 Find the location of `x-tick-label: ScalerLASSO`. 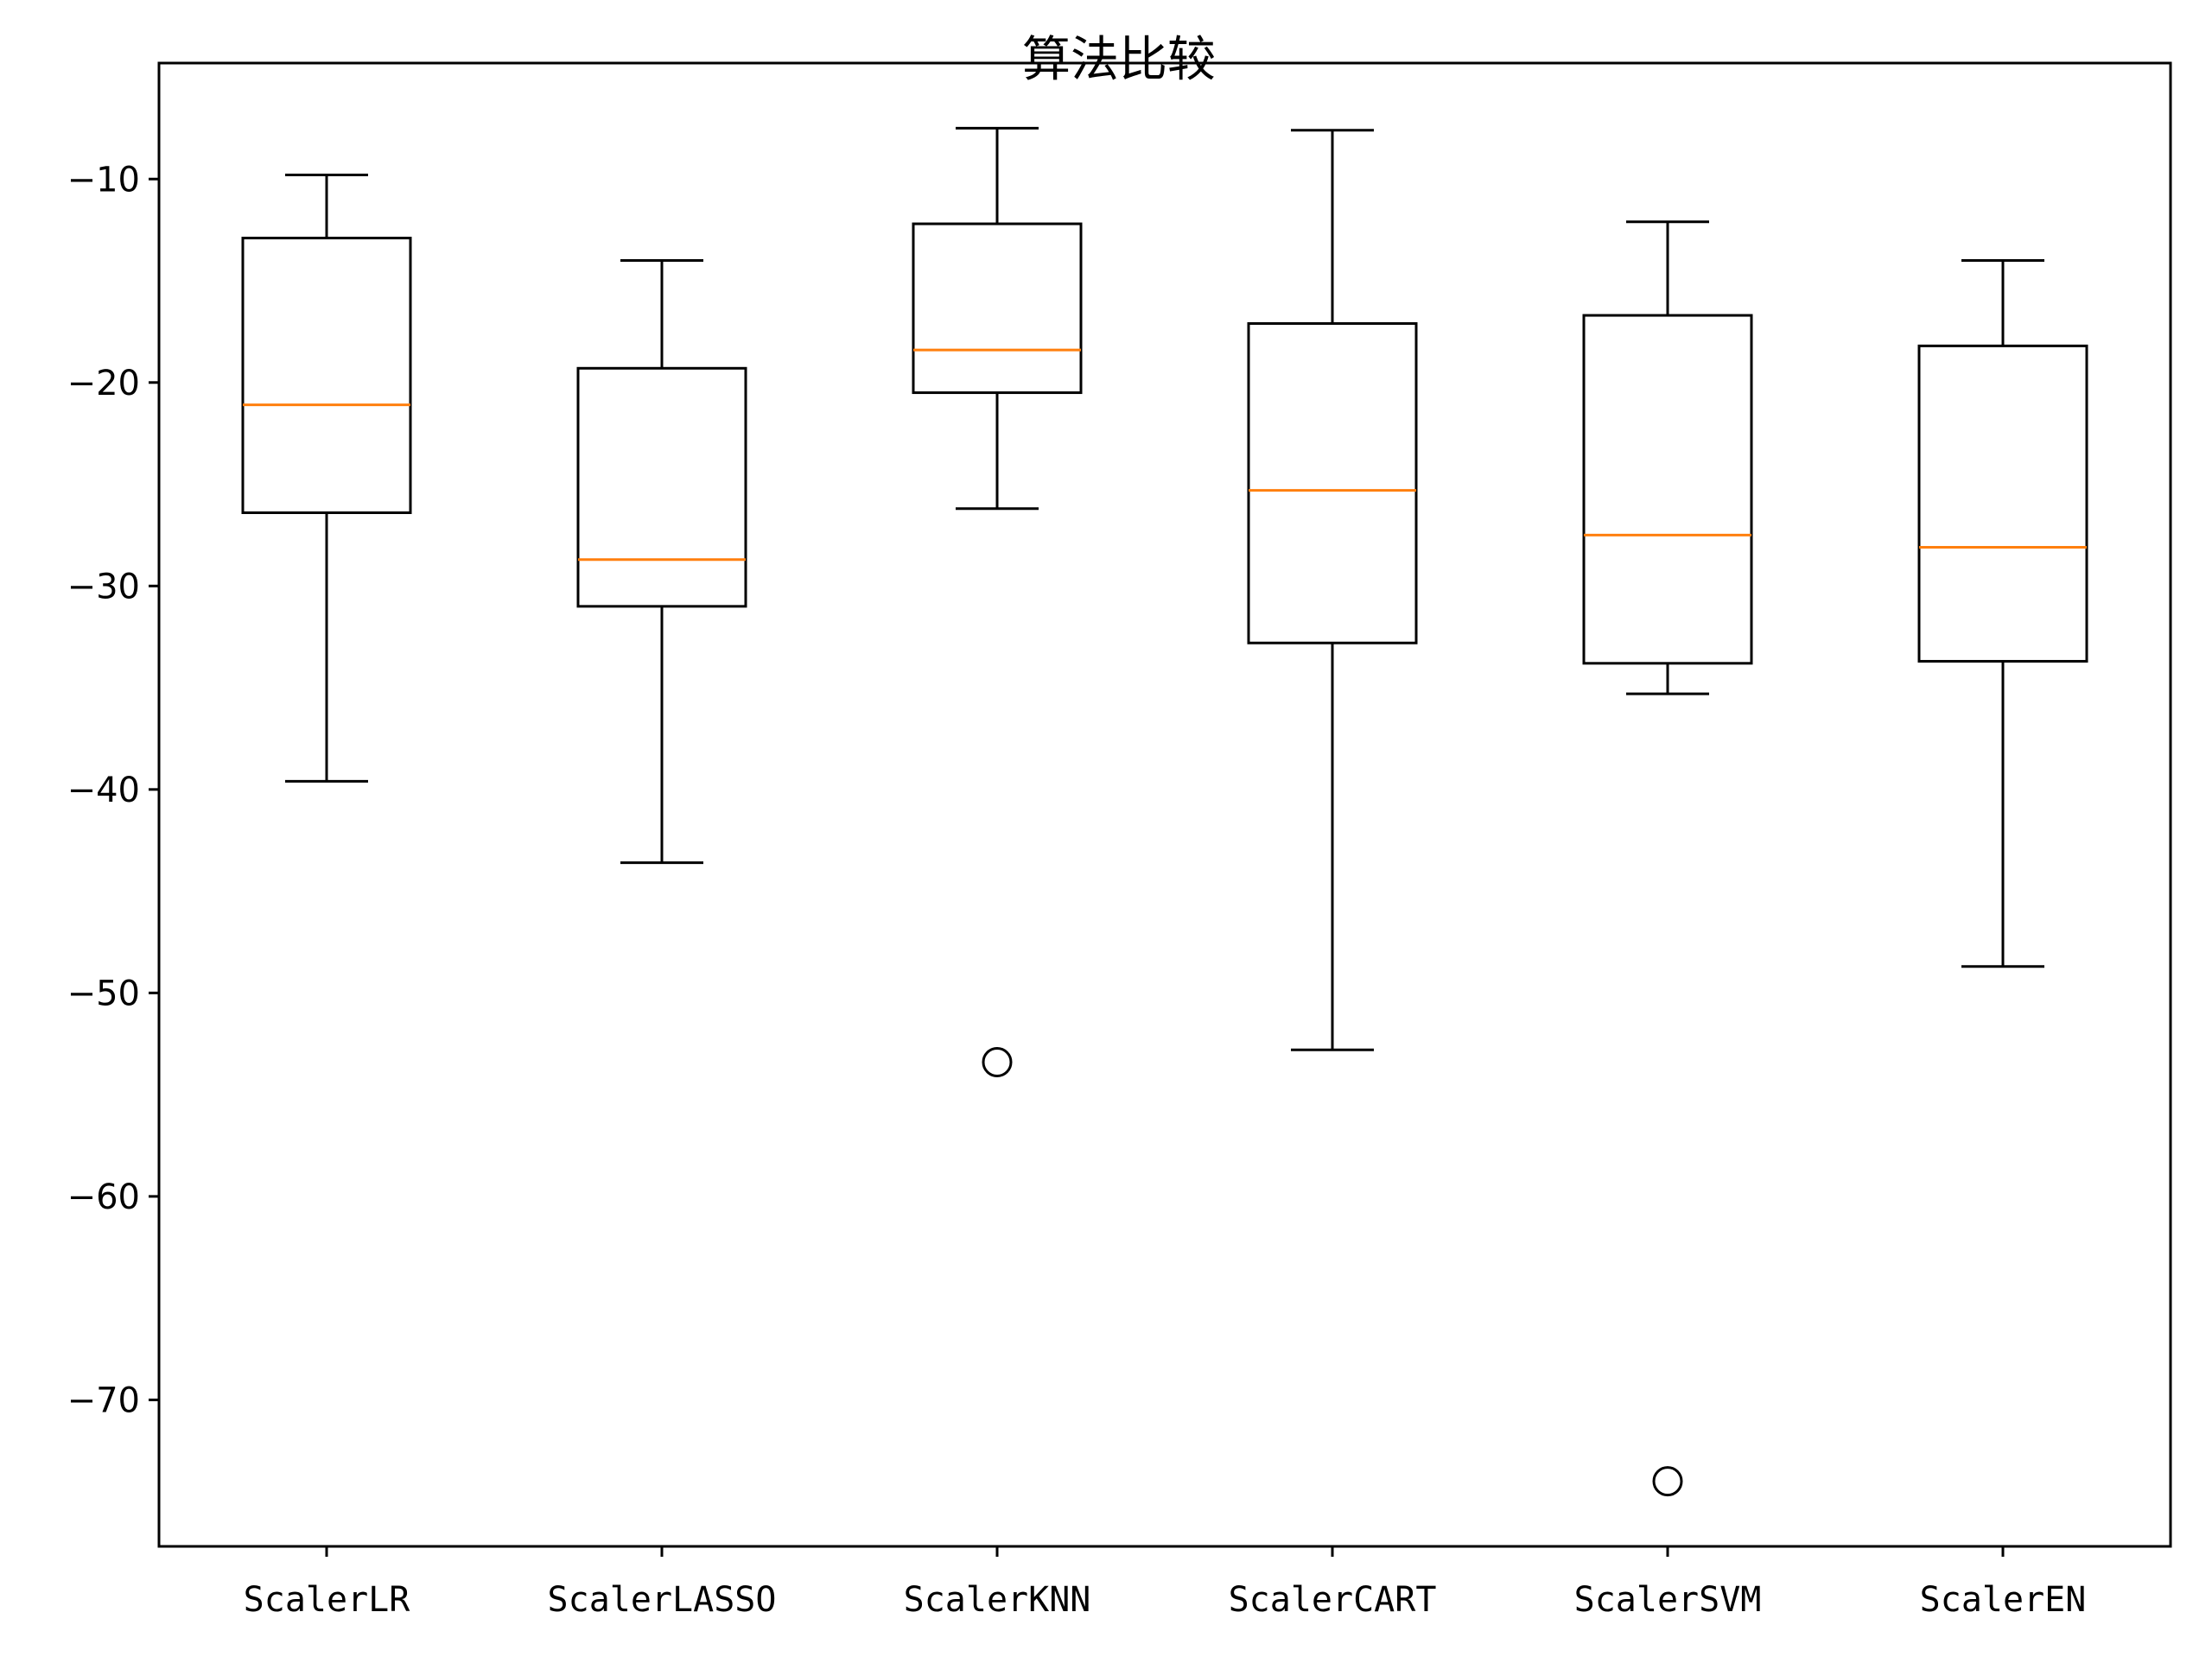

x-tick-label: ScalerLASSO is located at coordinates (662, 1600).